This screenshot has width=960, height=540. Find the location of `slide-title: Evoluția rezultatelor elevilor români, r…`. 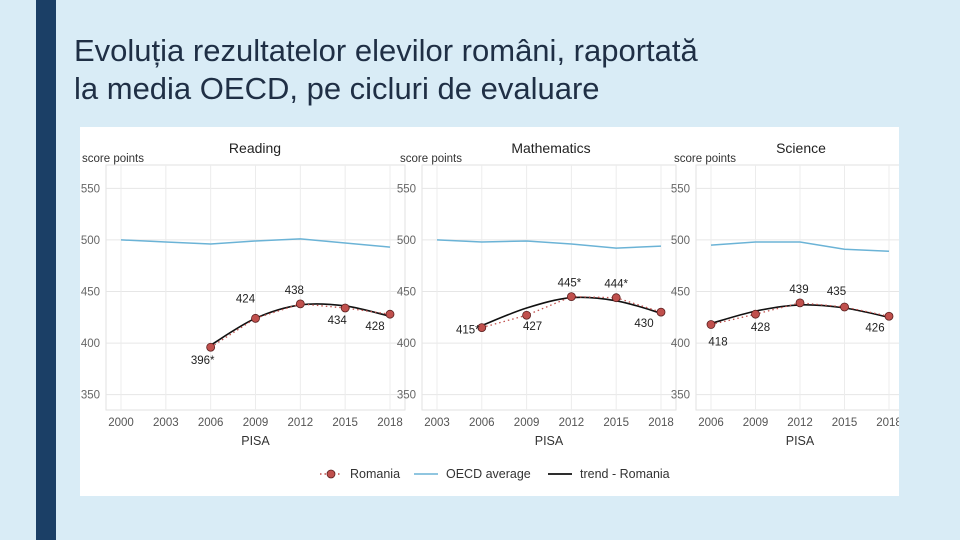

slide-title: Evoluția rezultatelor elevilor români, r… is located at coordinates (504, 70).